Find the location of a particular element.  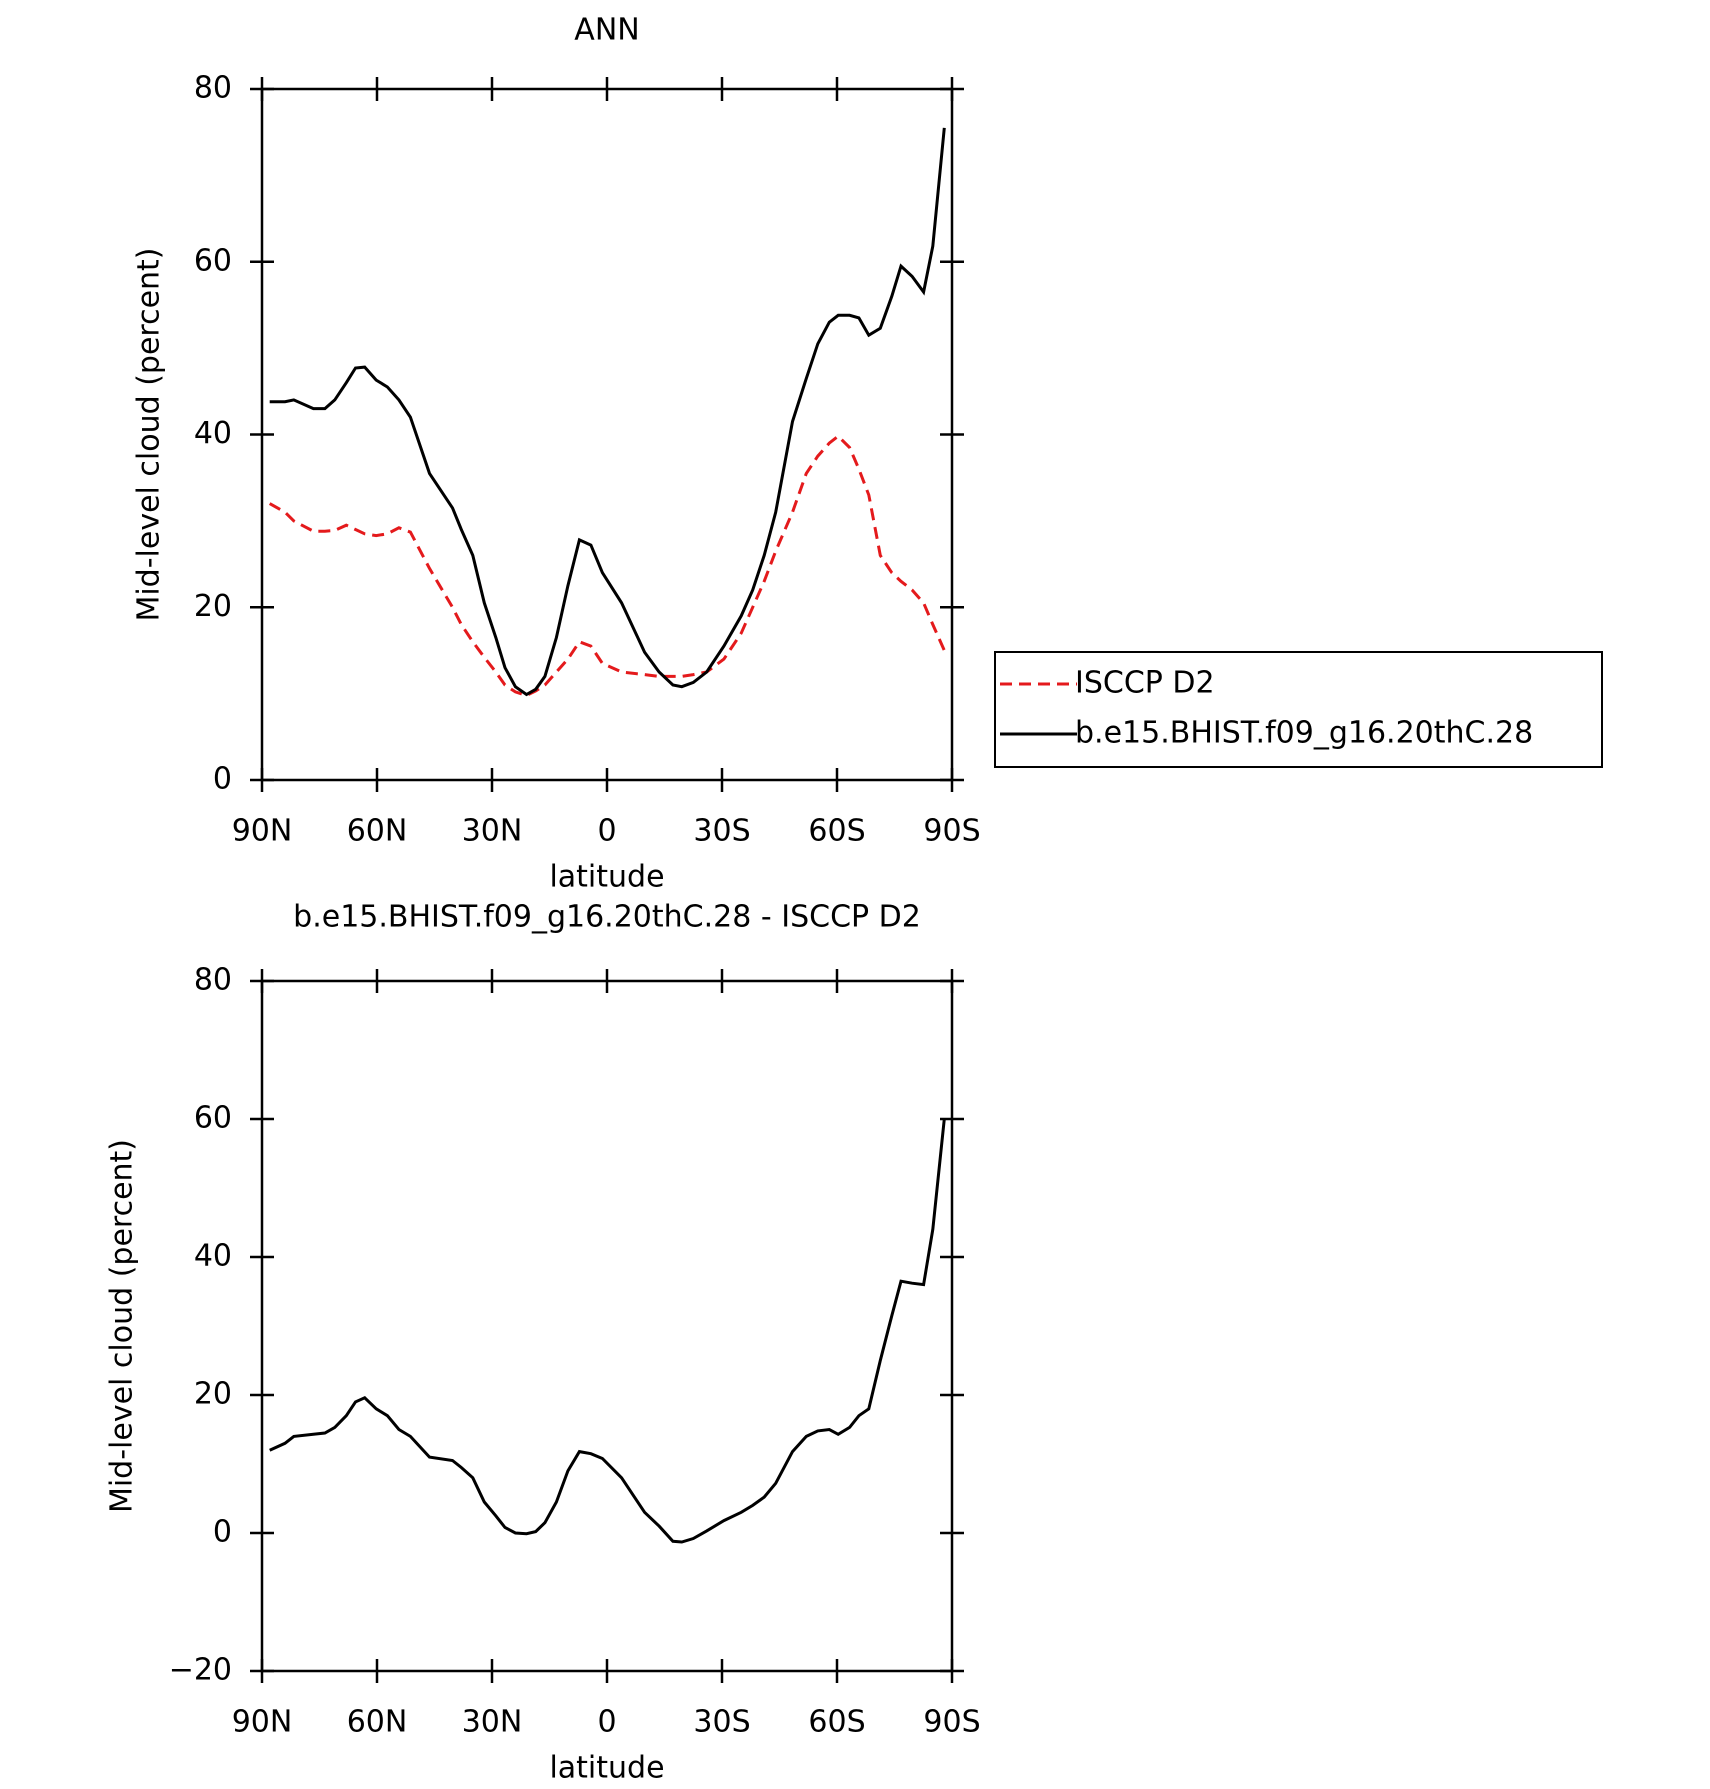

chart-title: b.e15.BHIST.f09_g16.20thC.28 - ISCCP D2 is located at coordinates (607, 917).